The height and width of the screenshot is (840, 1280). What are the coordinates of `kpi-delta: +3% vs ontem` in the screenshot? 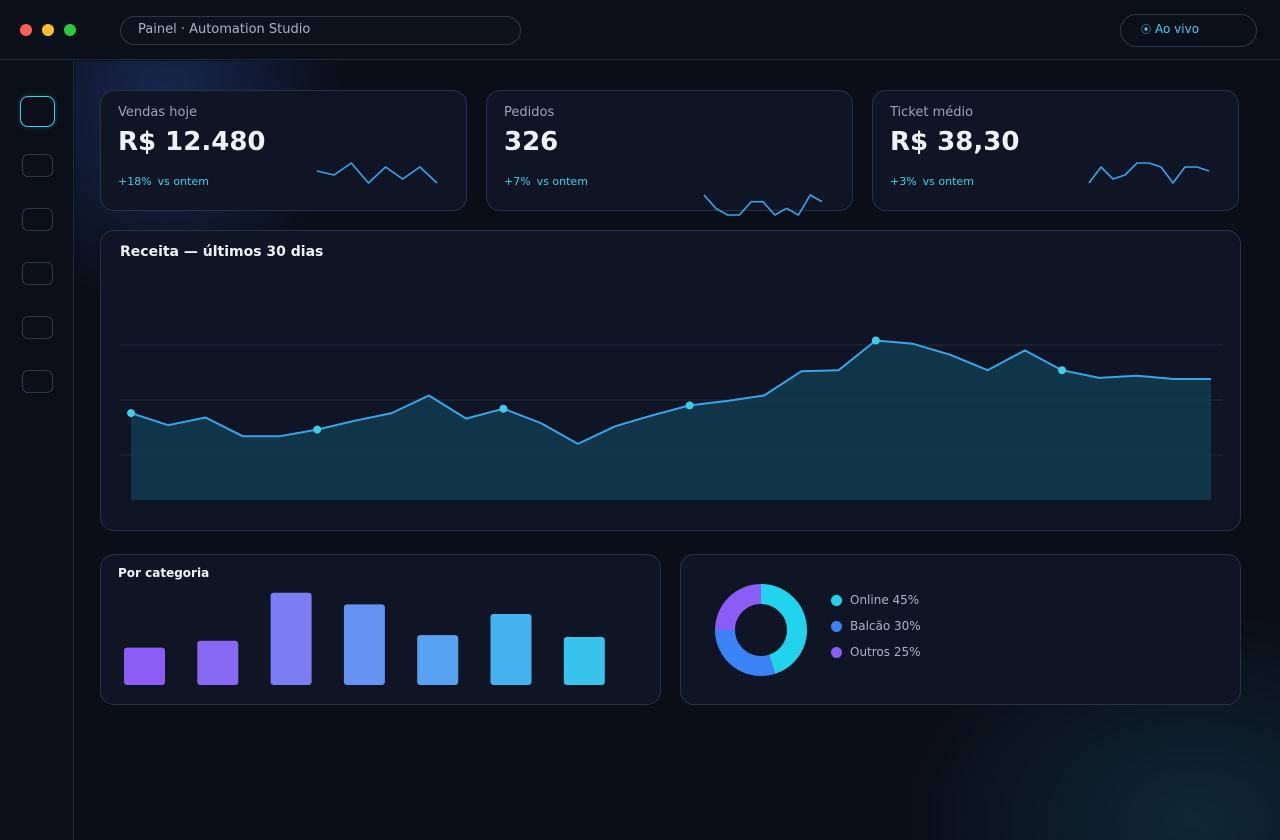 It's located at (932, 181).